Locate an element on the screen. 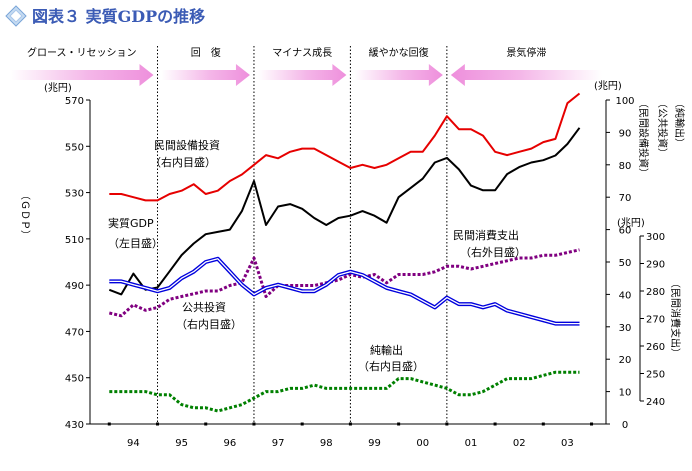 This screenshot has height=471, width=692. right2-tick-label: 260 is located at coordinates (655, 347).